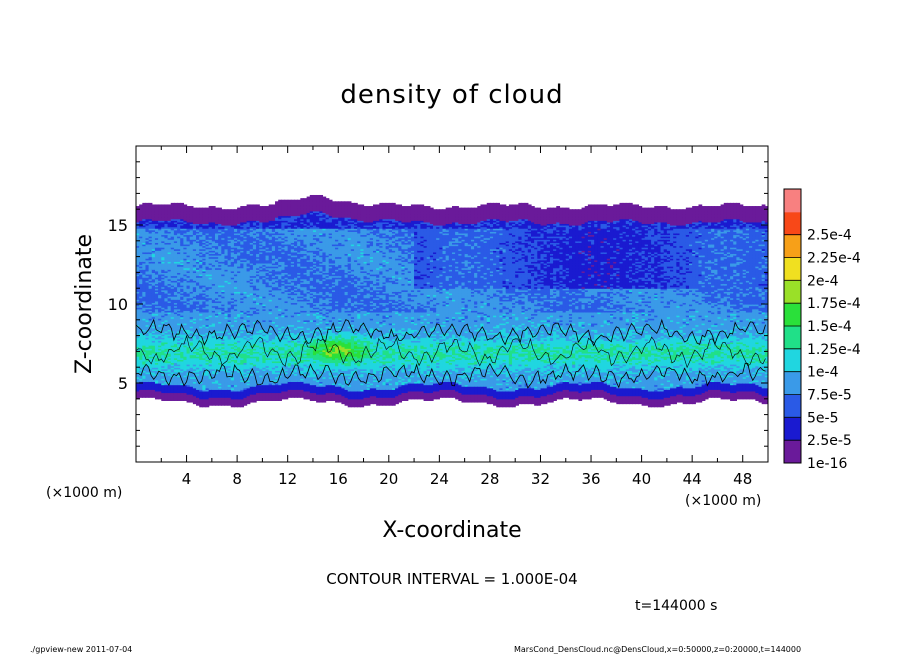 The width and height of the screenshot is (904, 654). Describe the element at coordinates (451, 95) in the screenshot. I see `chart-title: density of cloud` at that location.